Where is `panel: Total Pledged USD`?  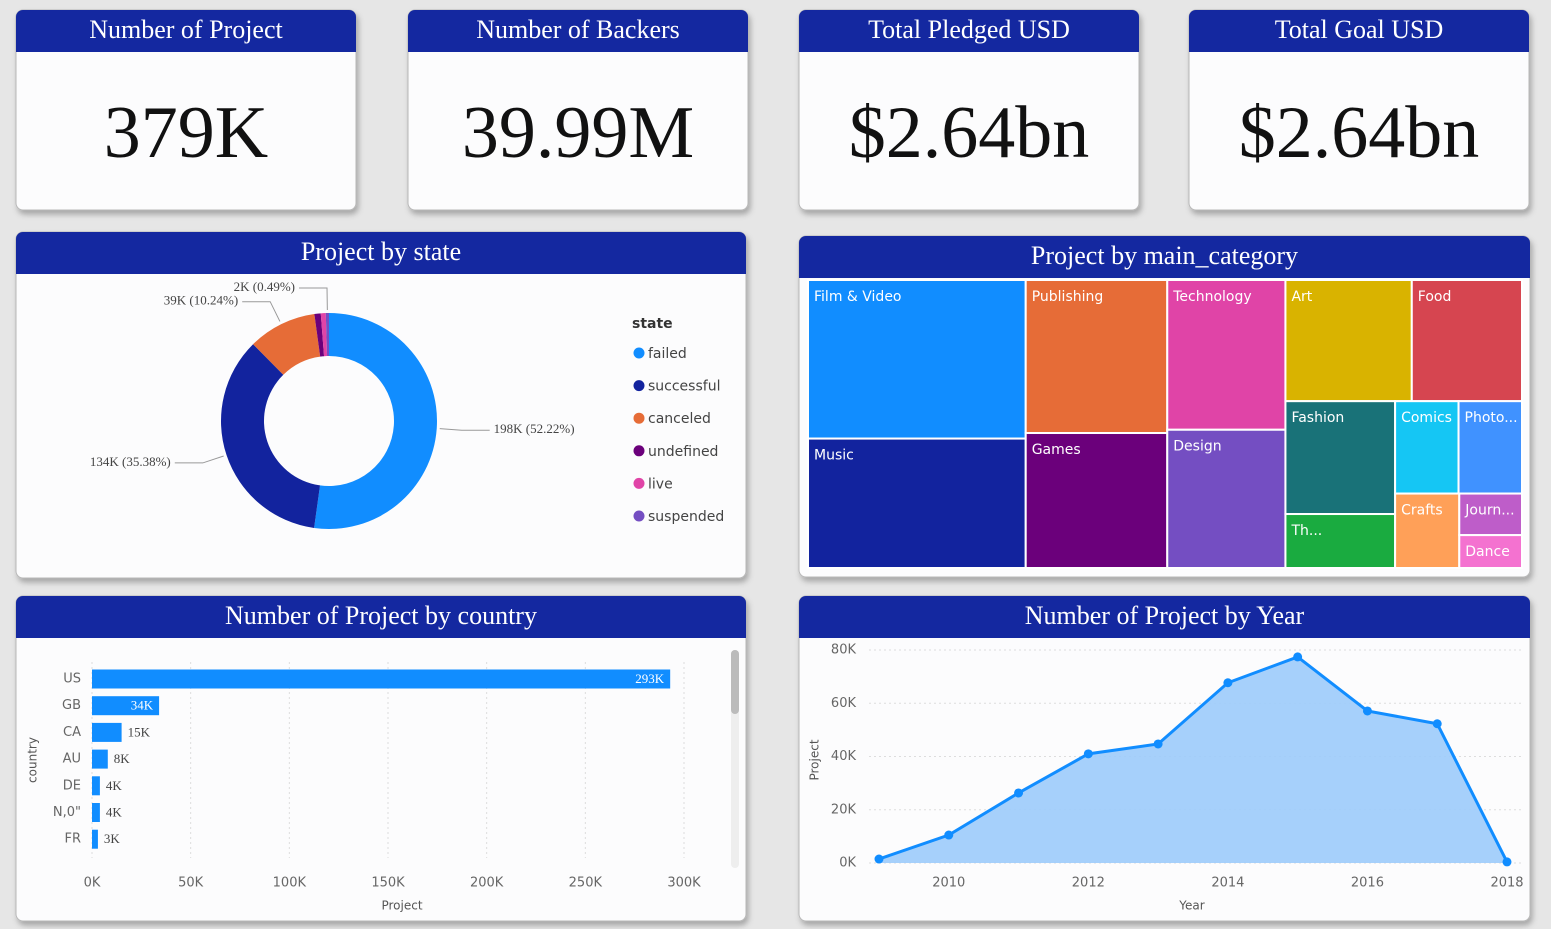
panel: Total Pledged USD is located at coordinates (969, 110).